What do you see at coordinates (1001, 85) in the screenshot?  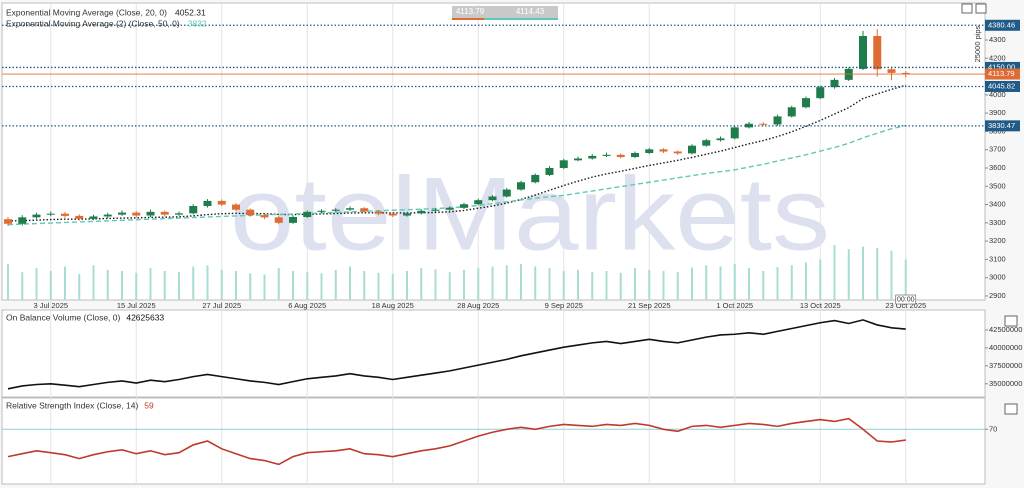 I see `level-label: 4045.82` at bounding box center [1001, 85].